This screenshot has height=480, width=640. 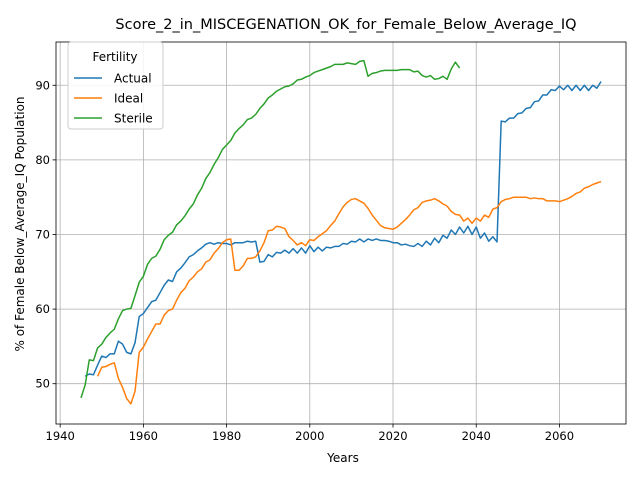 What do you see at coordinates (342, 458) in the screenshot?
I see `x-axis-label: Years` at bounding box center [342, 458].